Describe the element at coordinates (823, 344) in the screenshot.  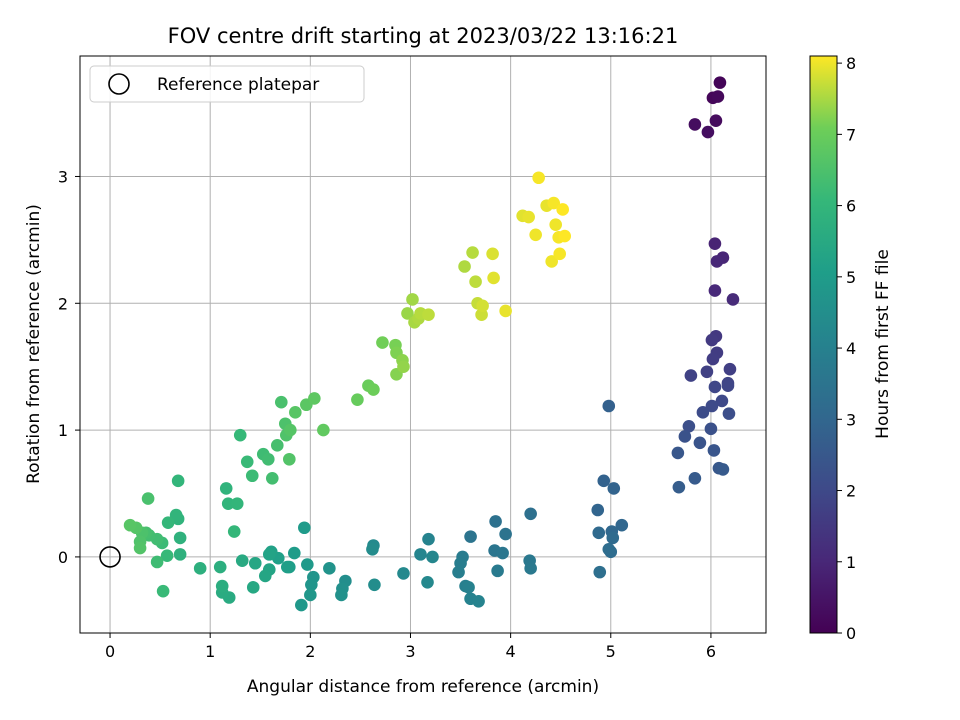
I see `colorbar-gradient` at that location.